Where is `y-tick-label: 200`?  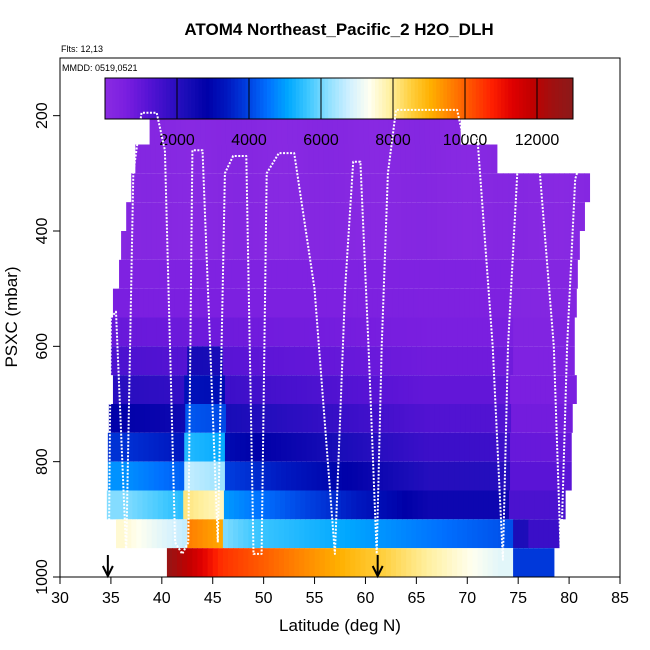 y-tick-label: 200 is located at coordinates (42, 115).